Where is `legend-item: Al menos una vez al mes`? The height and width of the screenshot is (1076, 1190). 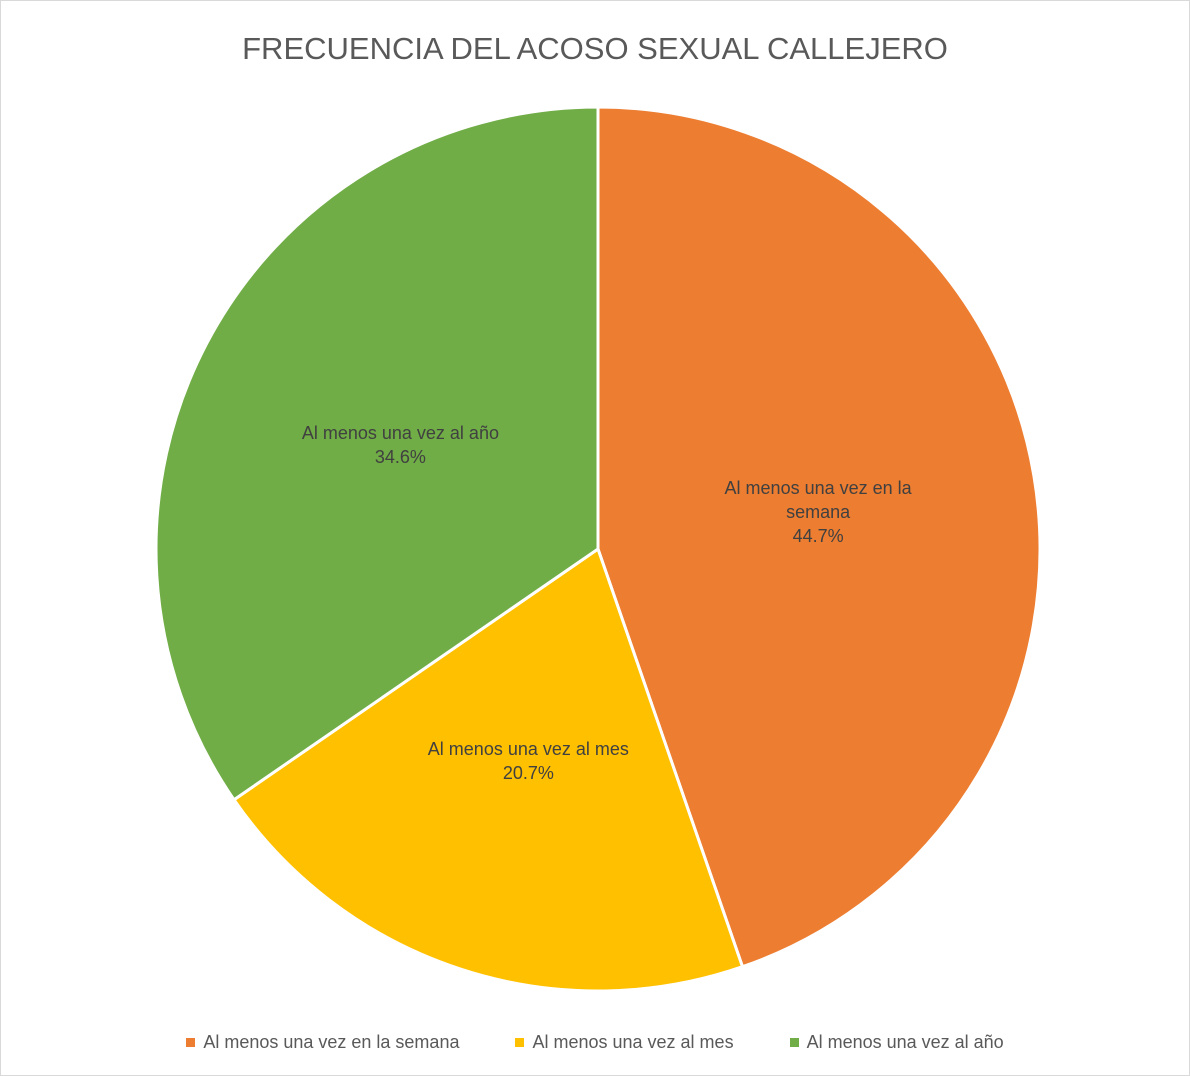
legend-item: Al menos una vez al mes is located at coordinates (624, 1042).